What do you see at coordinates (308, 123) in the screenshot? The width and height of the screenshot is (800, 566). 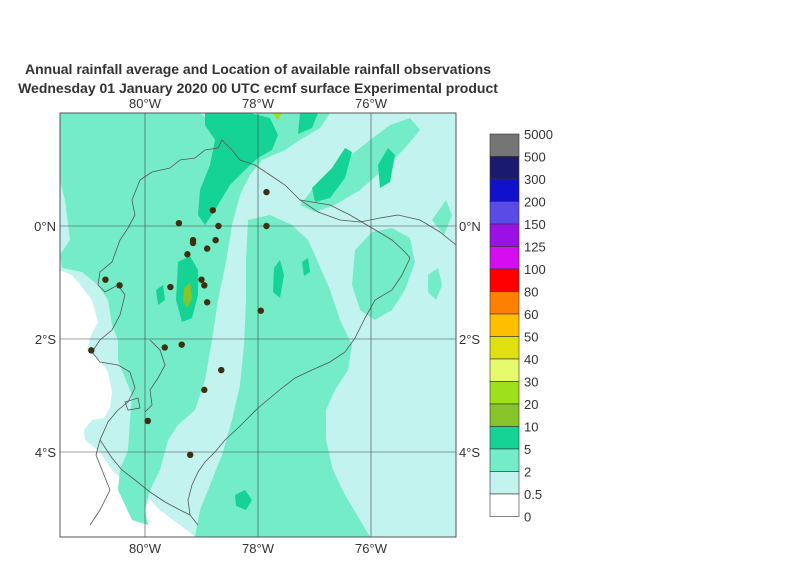 I see `rain-band-5-10-north2` at bounding box center [308, 123].